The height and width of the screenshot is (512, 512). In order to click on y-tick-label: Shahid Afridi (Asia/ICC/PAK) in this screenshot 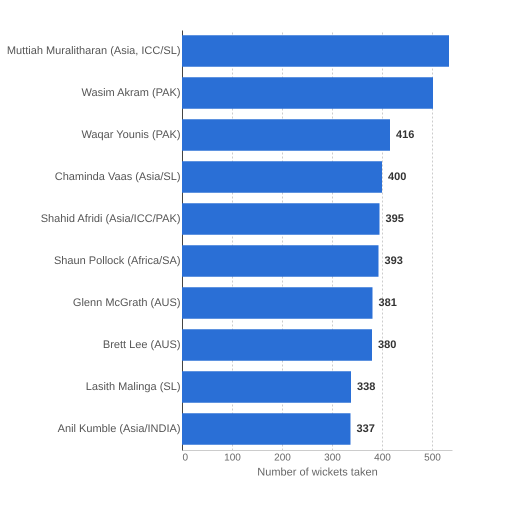, I will do `click(110, 219)`.